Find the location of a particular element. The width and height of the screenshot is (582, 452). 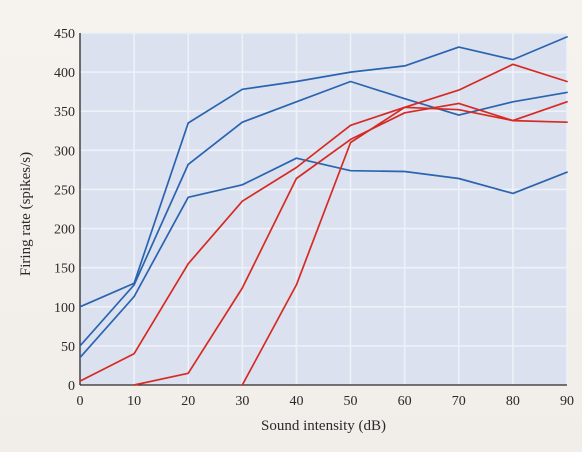

y-tick-label: 250 is located at coordinates (64, 190).